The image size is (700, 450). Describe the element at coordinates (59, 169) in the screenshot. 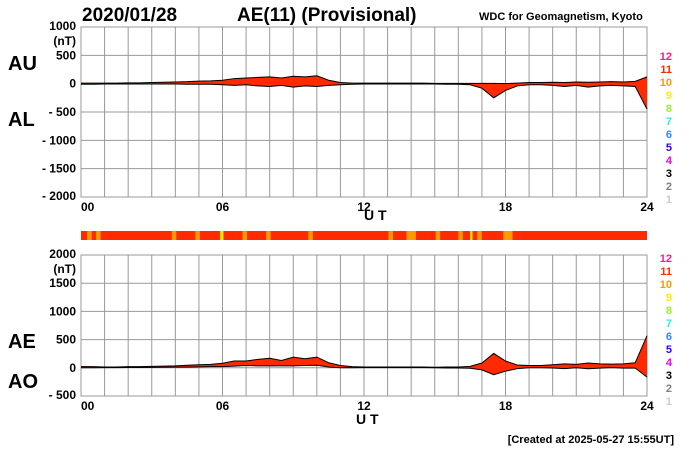

I see `y-tick-label: - 1500` at that location.